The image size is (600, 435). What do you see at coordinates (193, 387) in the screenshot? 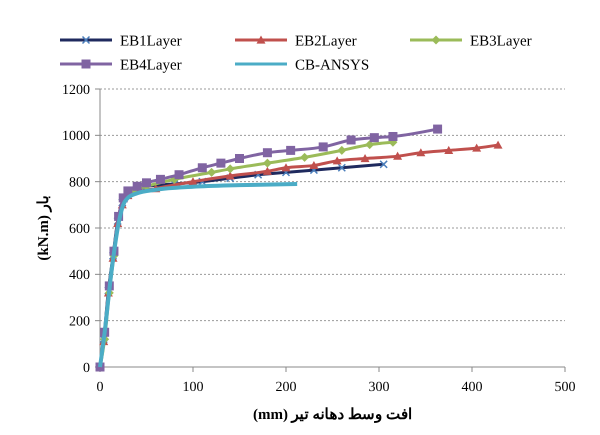
I see `x-tick-label: 100` at bounding box center [193, 387].